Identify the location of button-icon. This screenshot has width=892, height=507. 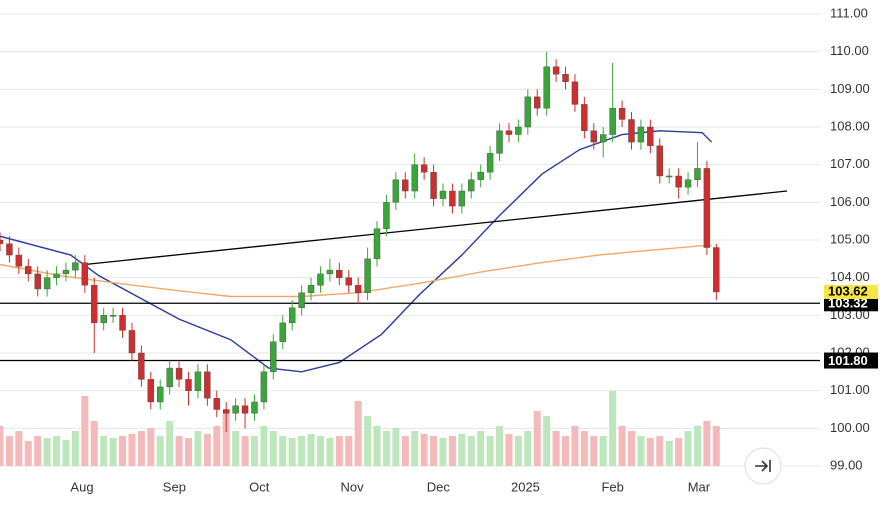
(763, 466).